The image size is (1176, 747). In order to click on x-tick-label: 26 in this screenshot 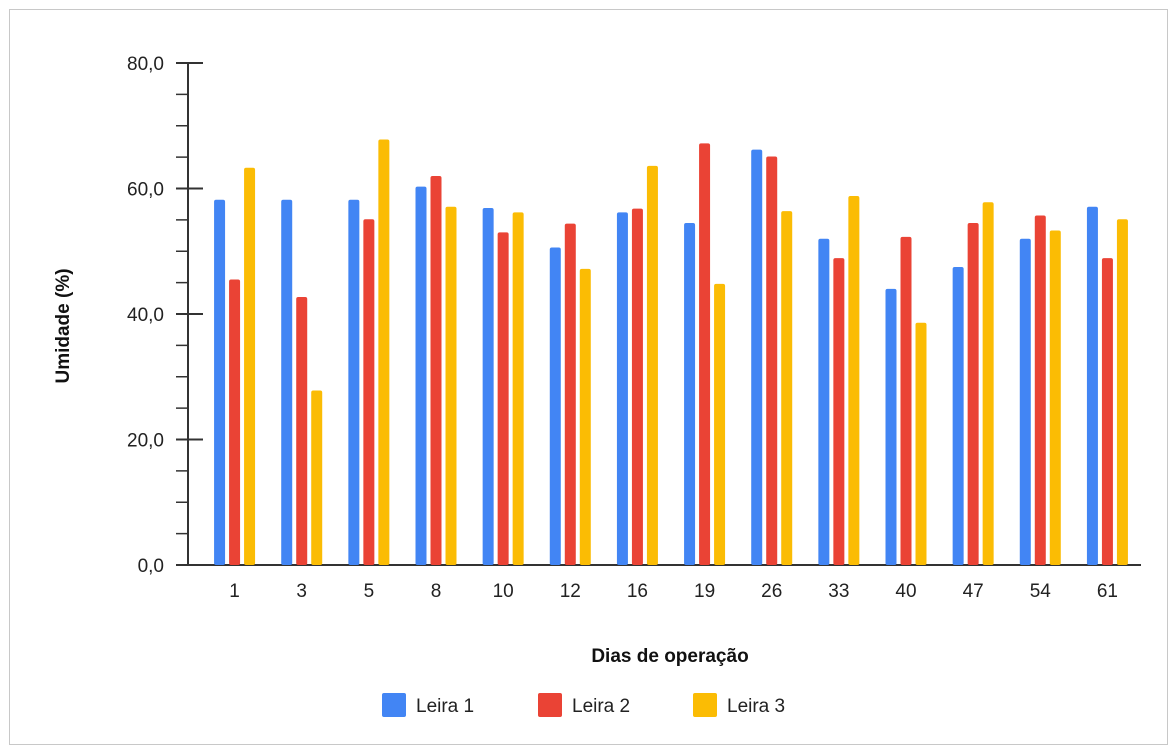, I will do `click(771, 591)`.